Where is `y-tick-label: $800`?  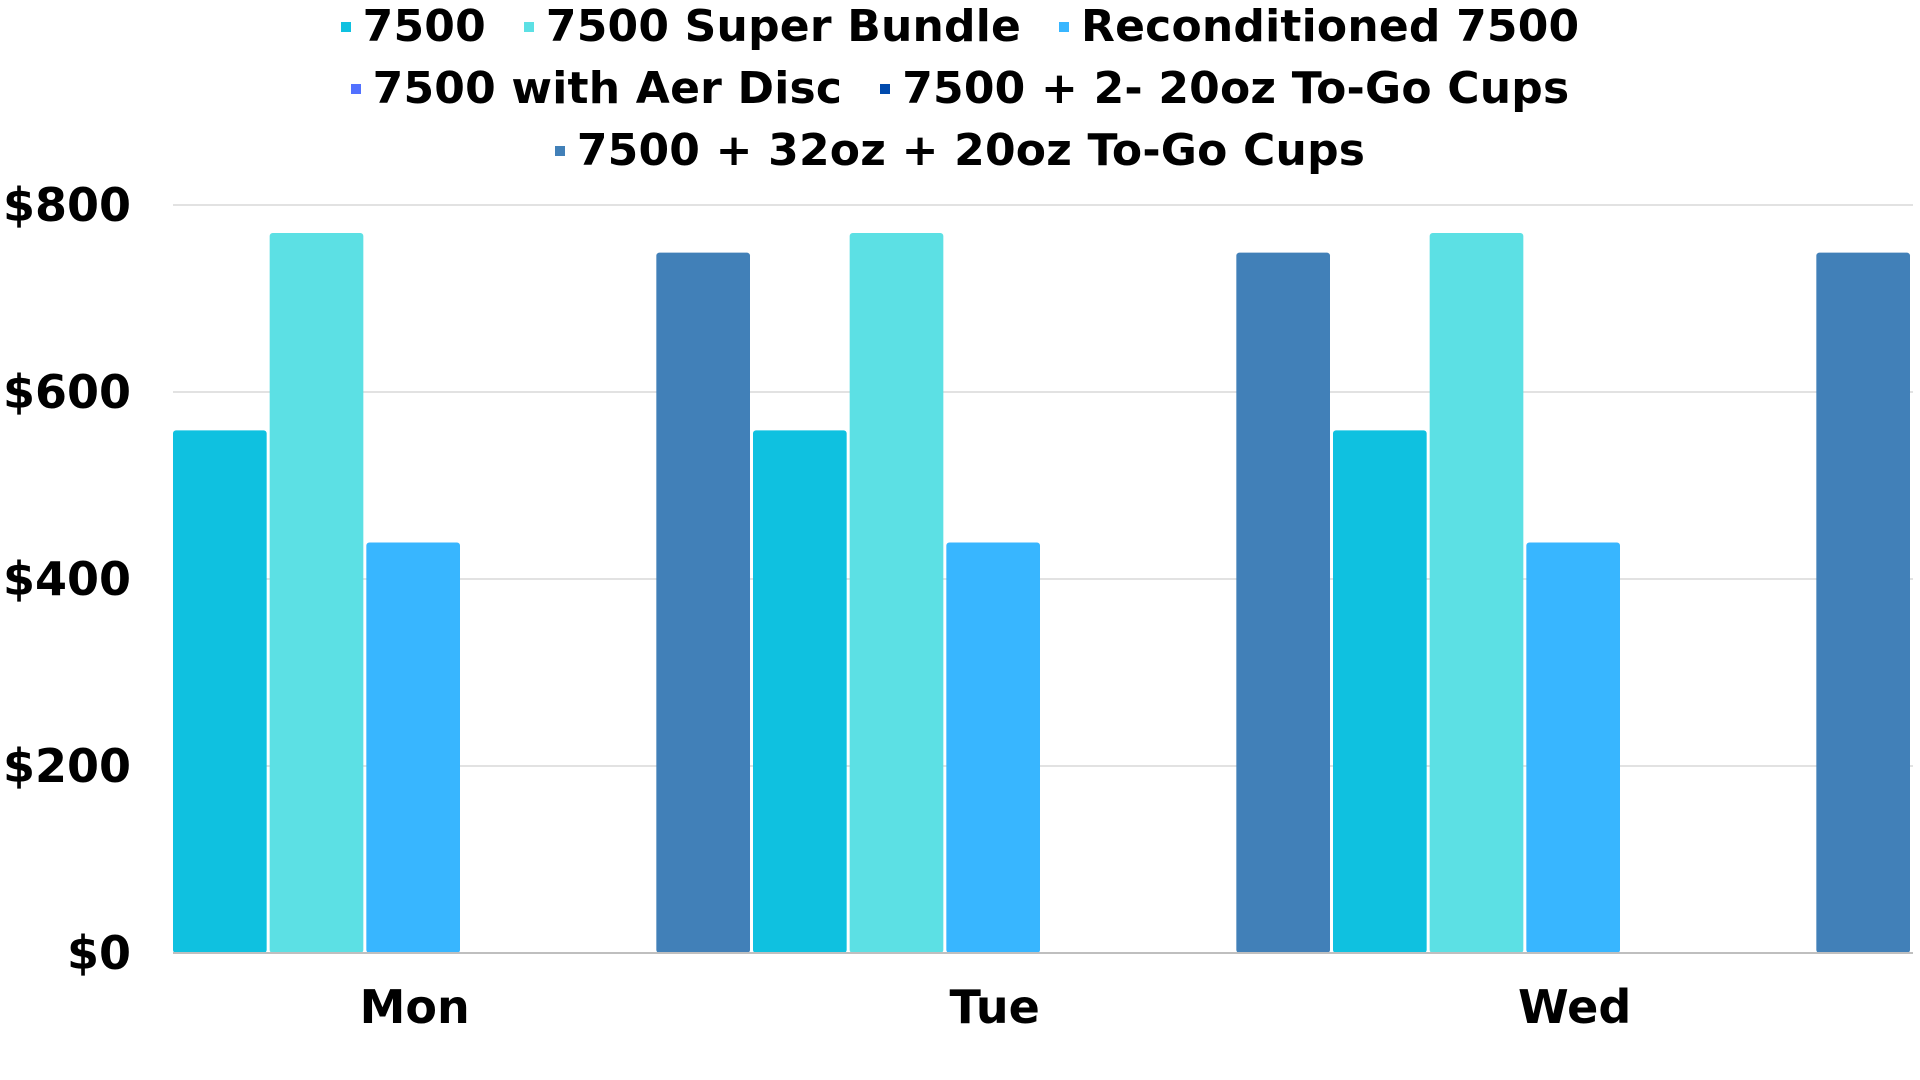
y-tick-label: $800 is located at coordinates (67, 205).